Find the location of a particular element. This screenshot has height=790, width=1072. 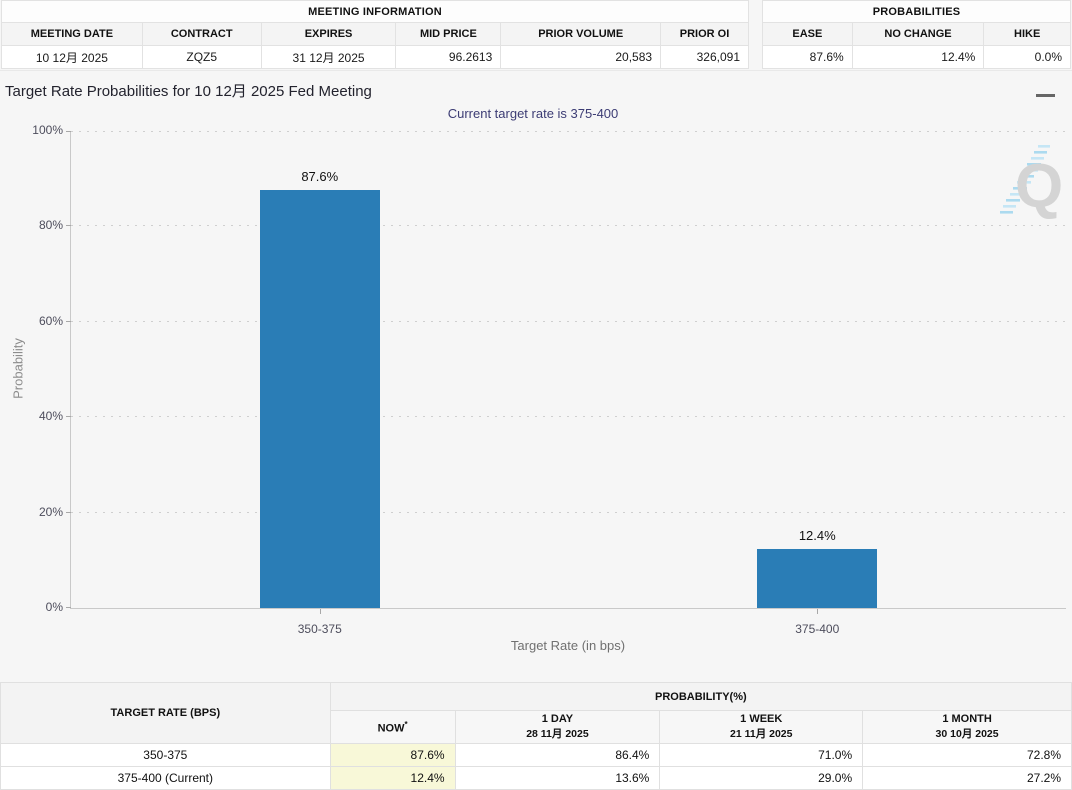

now-probability-cell: 87.6% is located at coordinates (392, 755).